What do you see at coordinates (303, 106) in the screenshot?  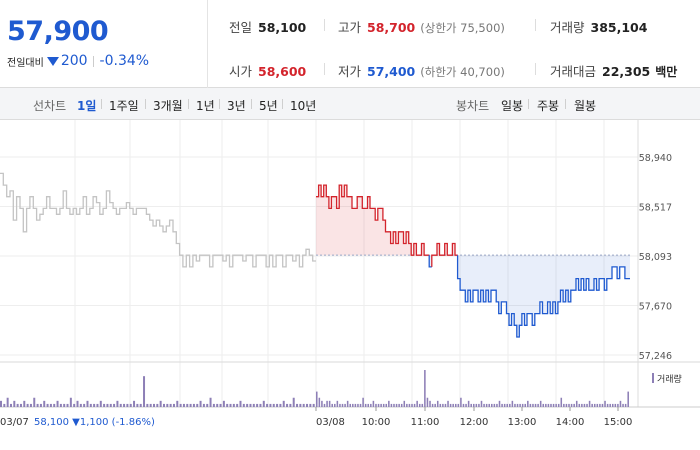 I see `period-10y-button: 10년` at bounding box center [303, 106].